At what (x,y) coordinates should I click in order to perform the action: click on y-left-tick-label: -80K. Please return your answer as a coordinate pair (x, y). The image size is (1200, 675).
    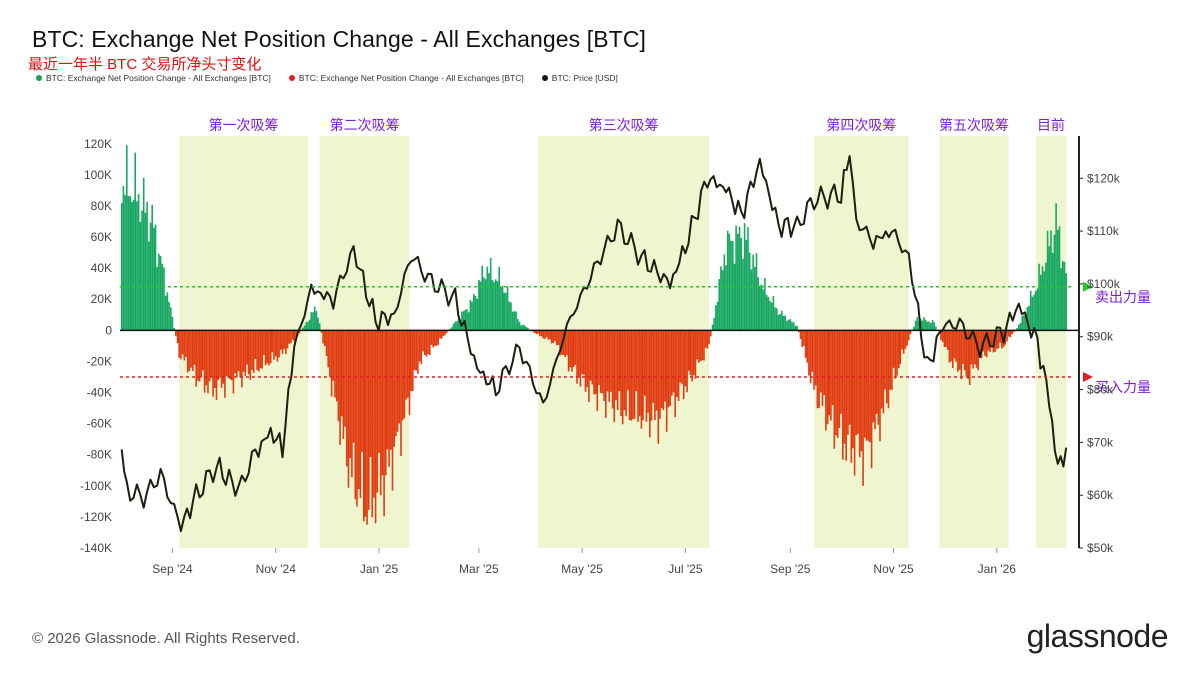
    Looking at the image, I should click on (99, 455).